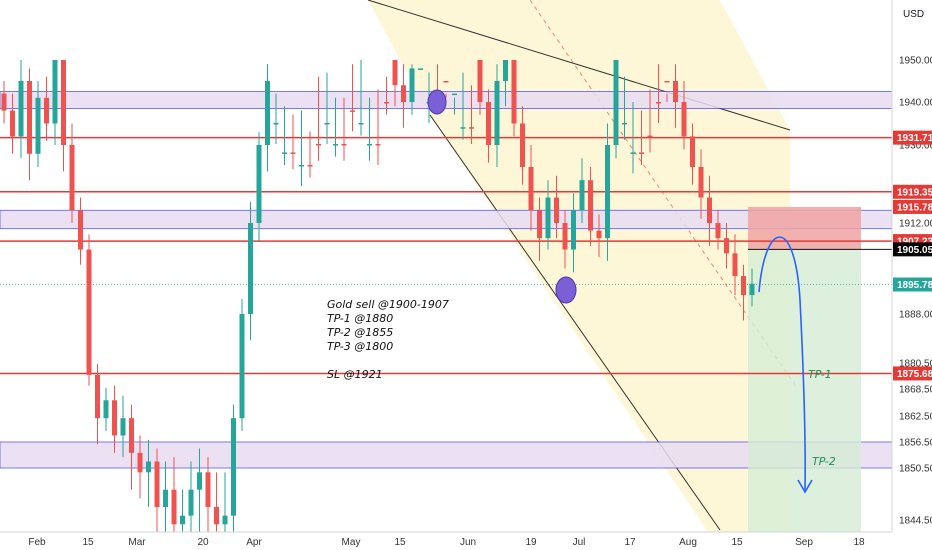 The height and width of the screenshot is (550, 932). I want to click on price-badge: 1895.78, so click(914, 285).